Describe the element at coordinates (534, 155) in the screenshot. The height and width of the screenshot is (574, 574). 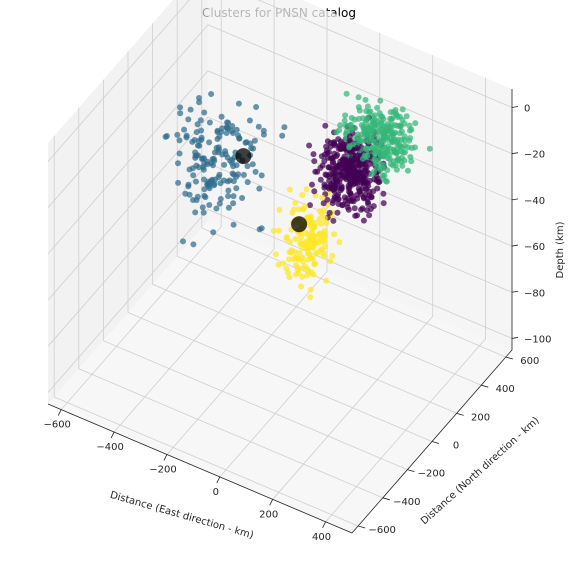
I see `z-tick-label: −20` at that location.